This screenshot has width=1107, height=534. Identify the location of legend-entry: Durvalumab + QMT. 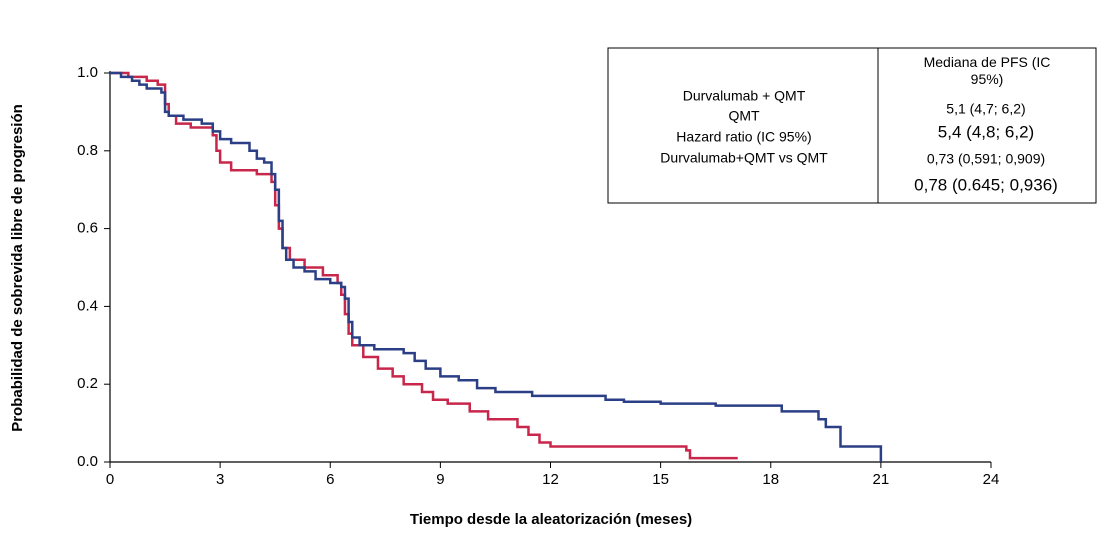
(744, 96).